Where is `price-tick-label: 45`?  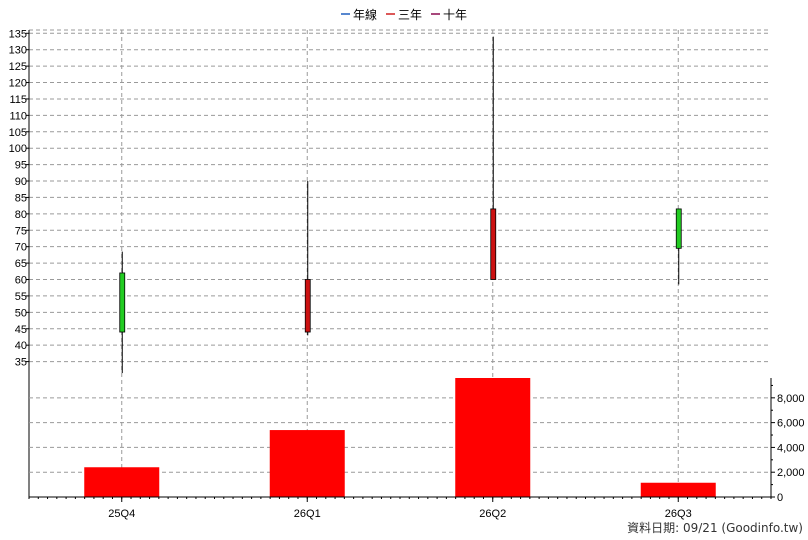
price-tick-label: 45 is located at coordinates (21, 330).